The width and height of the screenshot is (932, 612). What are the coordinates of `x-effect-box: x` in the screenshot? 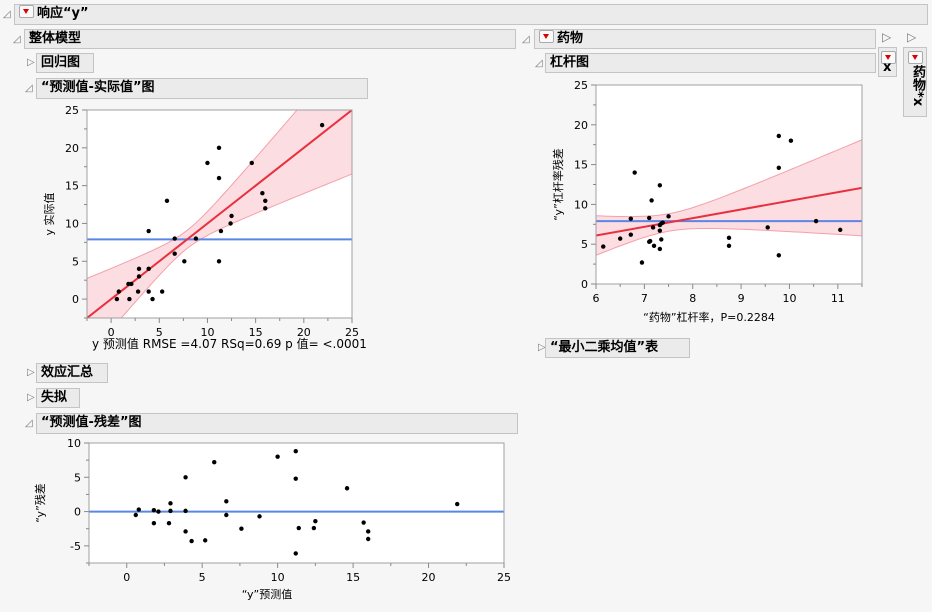 It's located at (887, 62).